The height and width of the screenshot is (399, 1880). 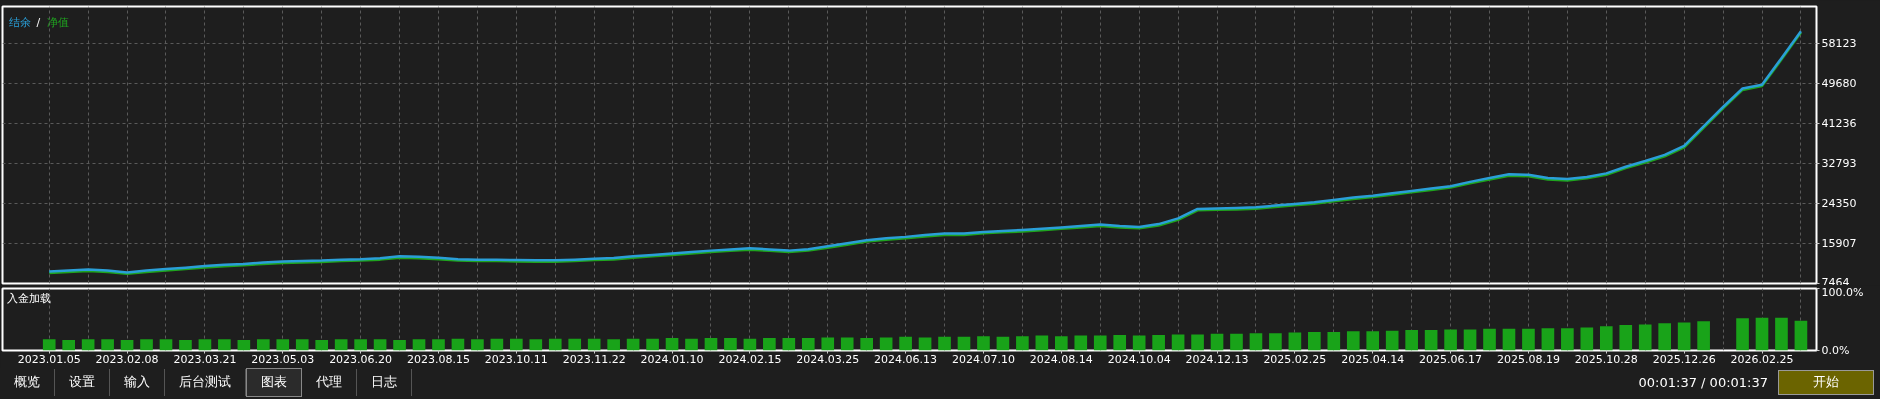 What do you see at coordinates (127, 359) in the screenshot?
I see `x-tick-label: 2023.02.08` at bounding box center [127, 359].